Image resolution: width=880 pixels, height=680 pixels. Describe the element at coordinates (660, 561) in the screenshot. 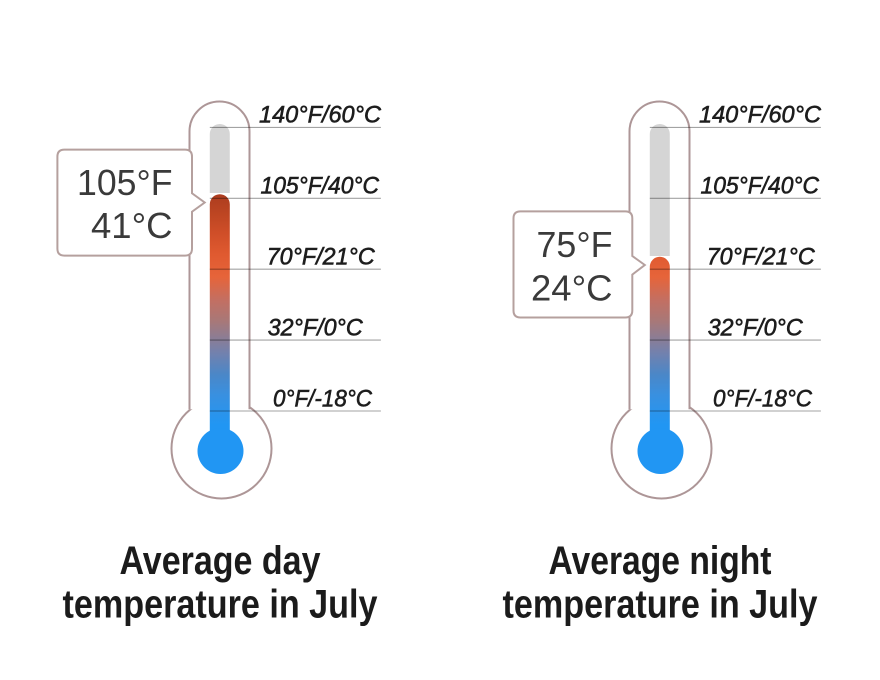

I see `svg-text: Average night` at that location.